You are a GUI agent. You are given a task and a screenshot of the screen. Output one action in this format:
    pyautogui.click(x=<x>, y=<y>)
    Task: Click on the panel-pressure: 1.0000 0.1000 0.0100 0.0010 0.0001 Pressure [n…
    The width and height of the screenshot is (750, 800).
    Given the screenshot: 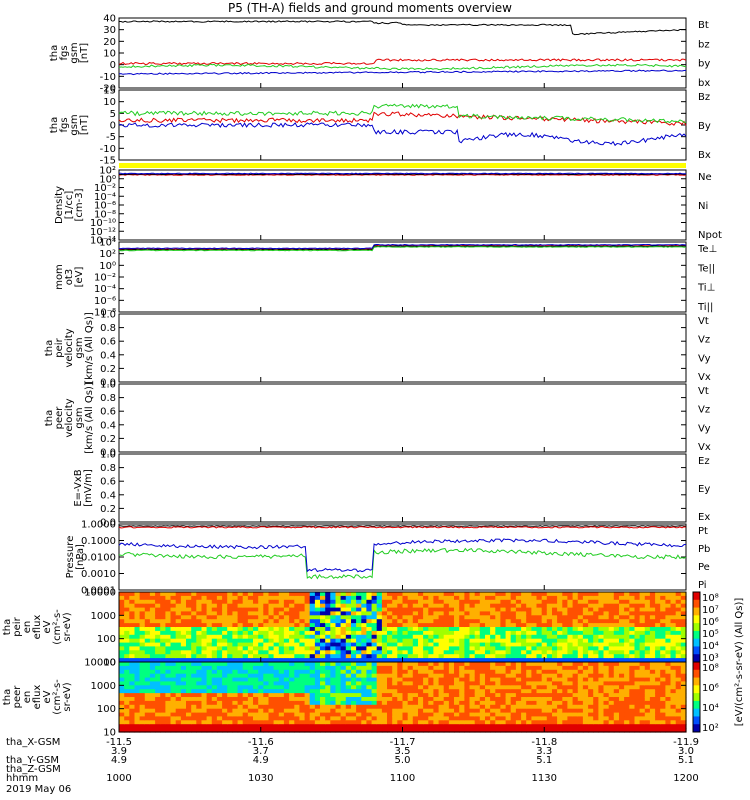 What is the action you would take?
    pyautogui.click(x=387, y=558)
    